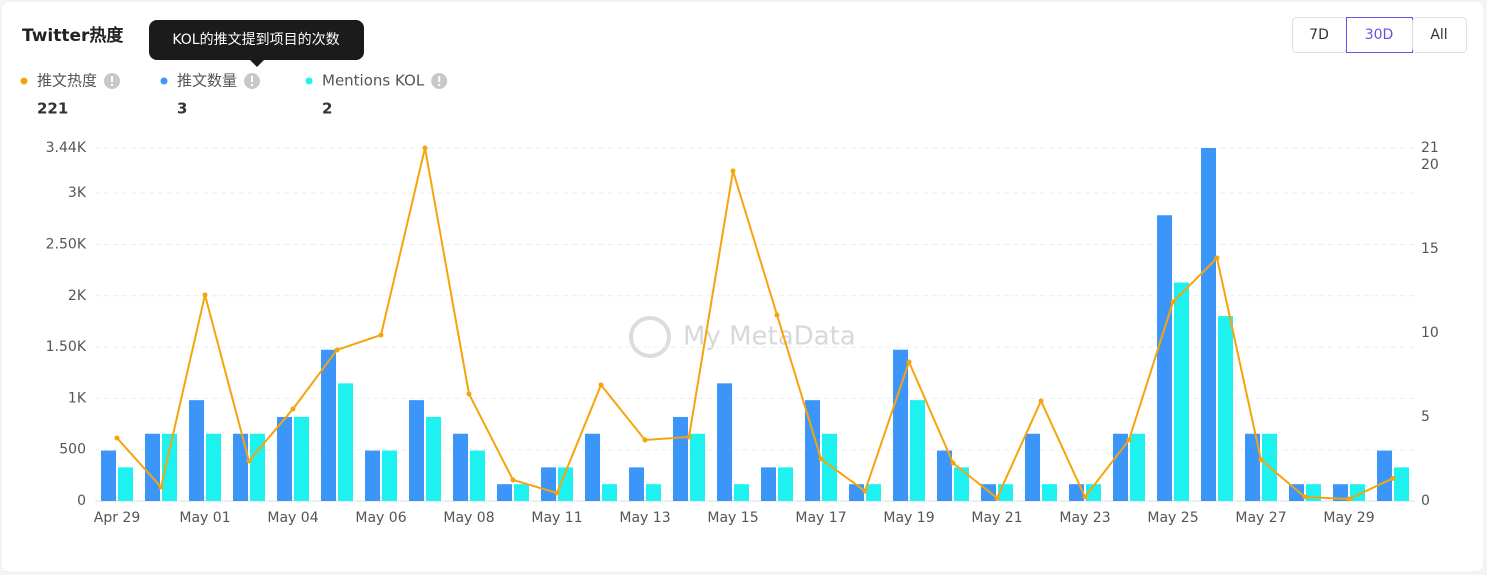 The image size is (1487, 575). Describe the element at coordinates (1260, 518) in the screenshot. I see `x-tick-label: May 27` at that location.